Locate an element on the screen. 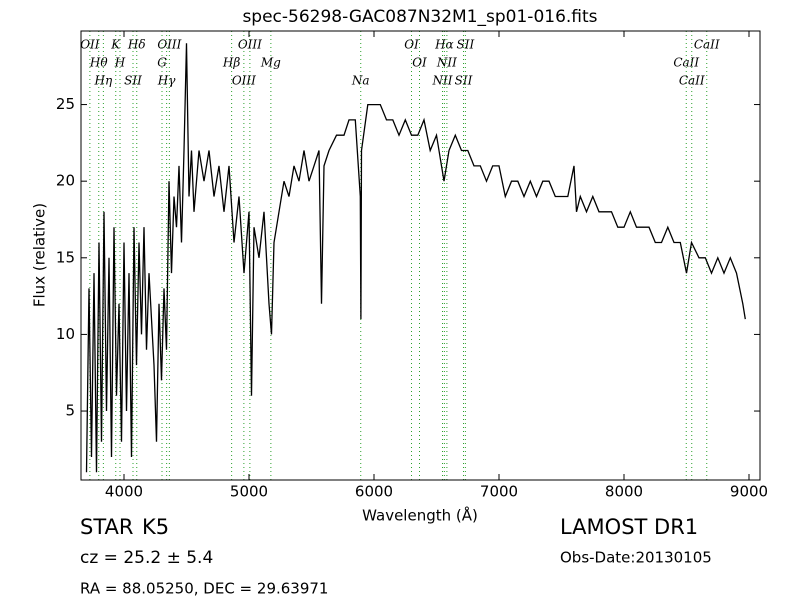 This screenshot has height=600, width=800. spectral-line-label: Na is located at coordinates (360, 81).